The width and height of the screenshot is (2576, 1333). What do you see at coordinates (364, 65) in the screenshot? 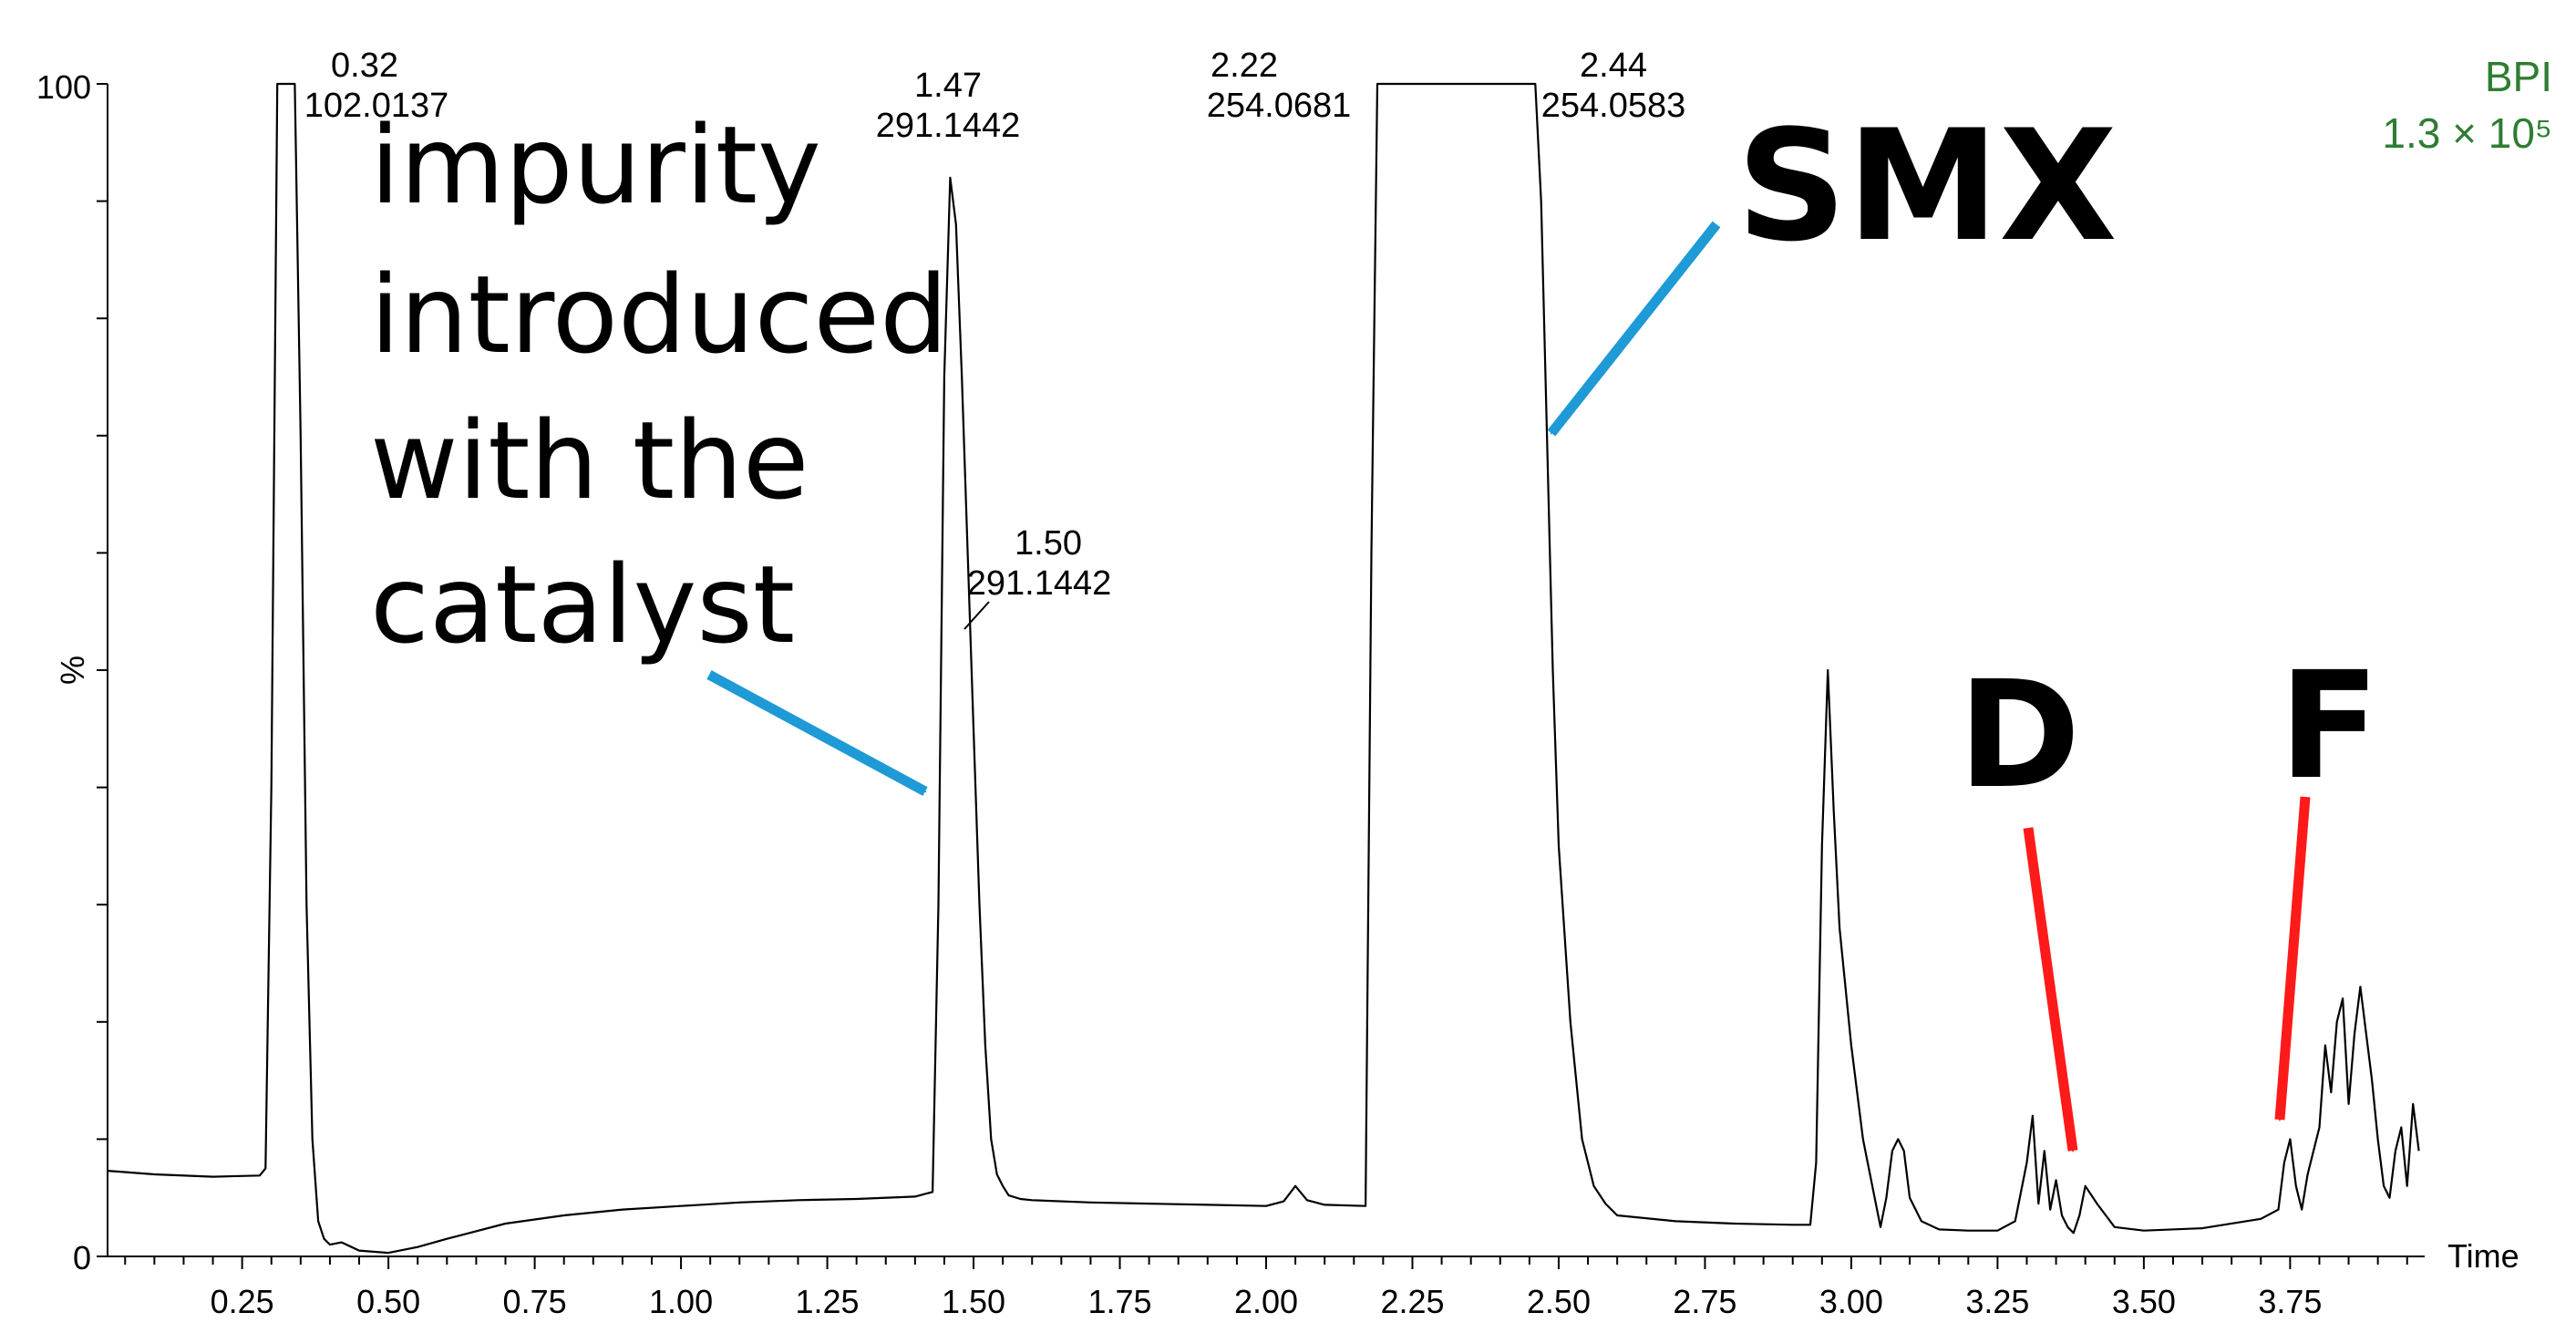
I see `peak-label-time-1: 0.32` at bounding box center [364, 65].